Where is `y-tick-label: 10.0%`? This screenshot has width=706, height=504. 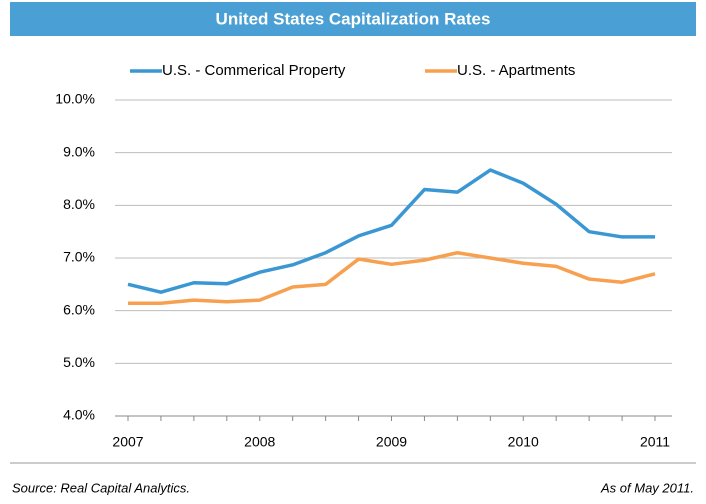 y-tick-label: 10.0% is located at coordinates (75, 99).